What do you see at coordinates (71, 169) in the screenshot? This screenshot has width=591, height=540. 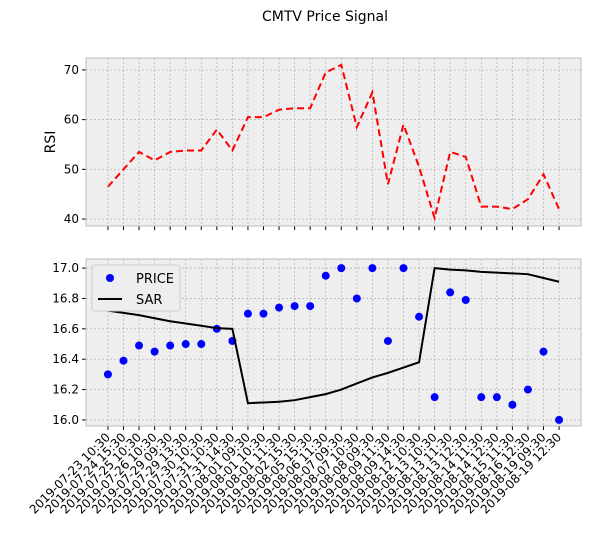 I see `y-tick-label: 50` at bounding box center [71, 169].